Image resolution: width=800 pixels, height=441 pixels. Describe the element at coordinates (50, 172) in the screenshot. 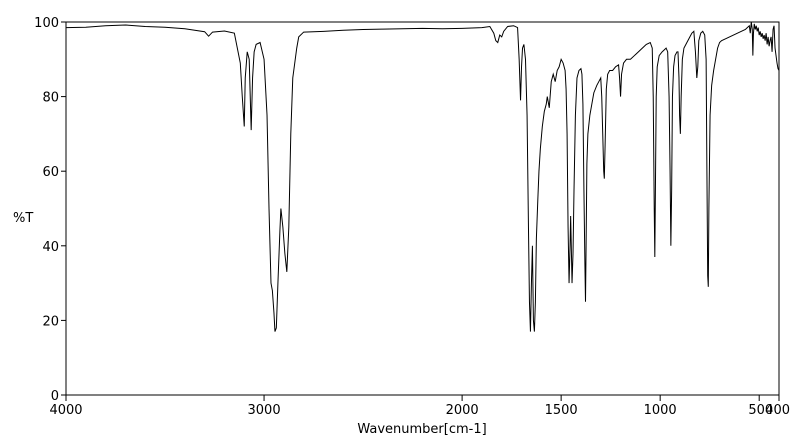

I see `y-tick-label: 60` at that location.